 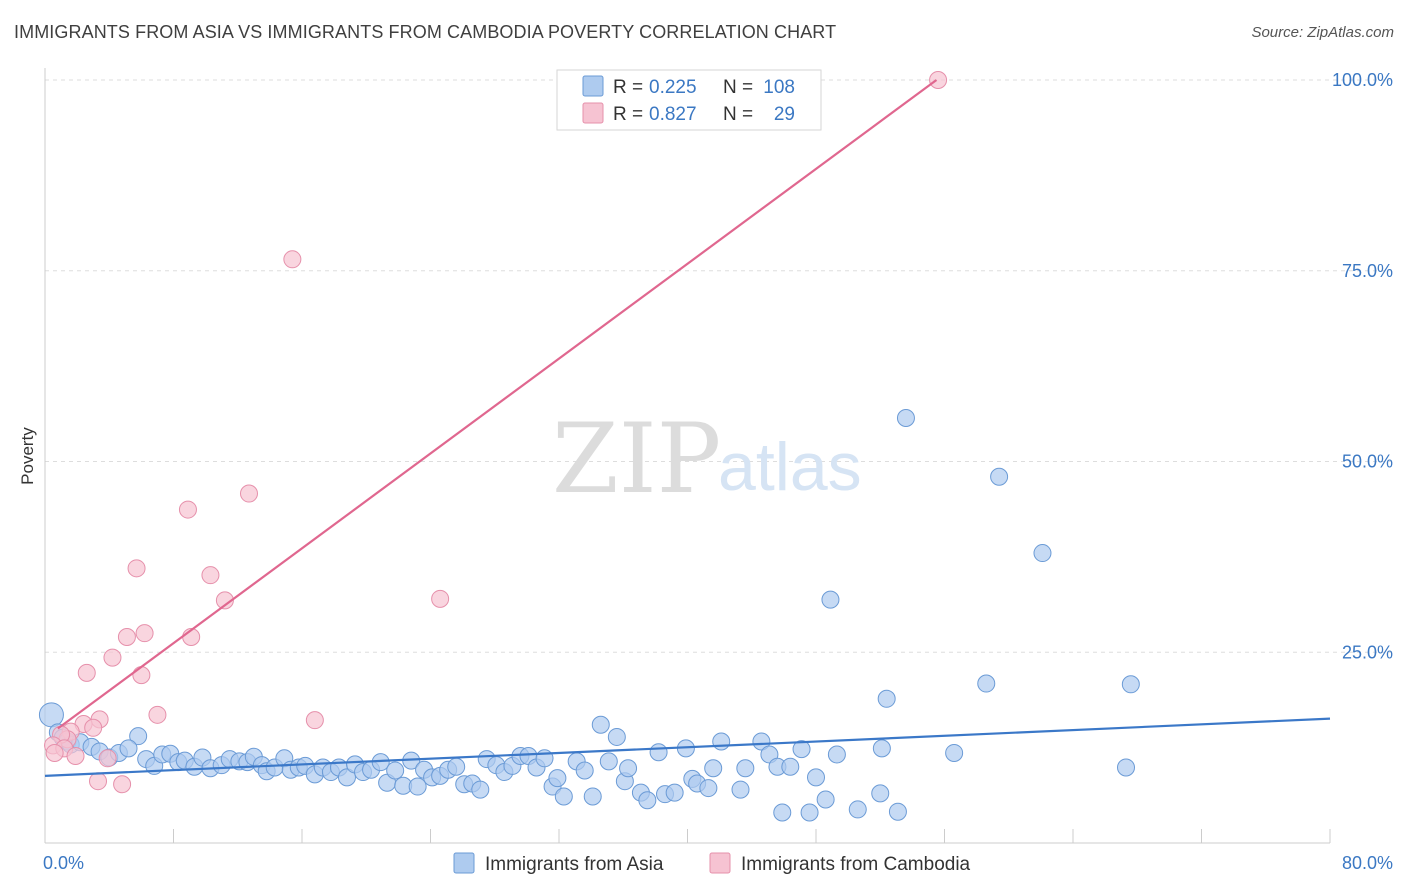 I want to click on legend-n-label-asia: N =, so click(x=738, y=87).